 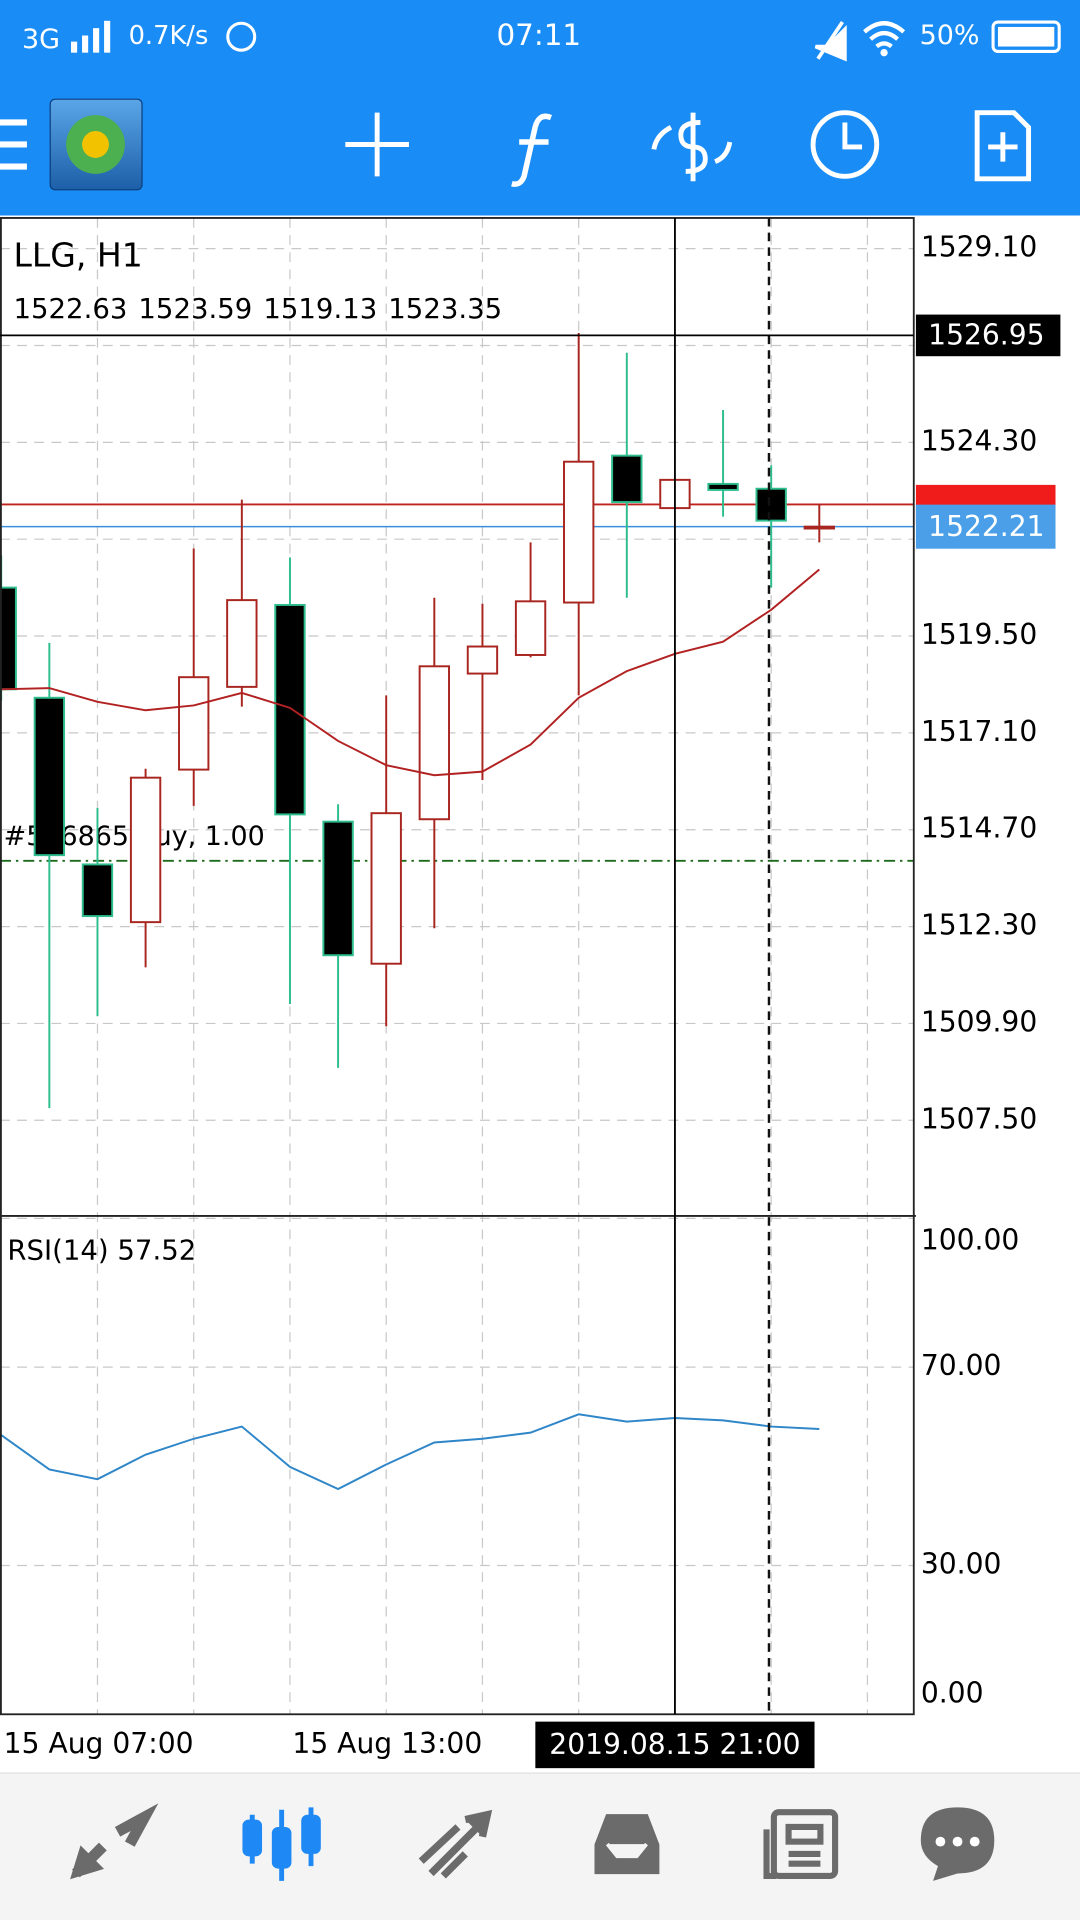 What do you see at coordinates (387, 1743) in the screenshot?
I see `x-tick-label: 15 Aug 13:00` at bounding box center [387, 1743].